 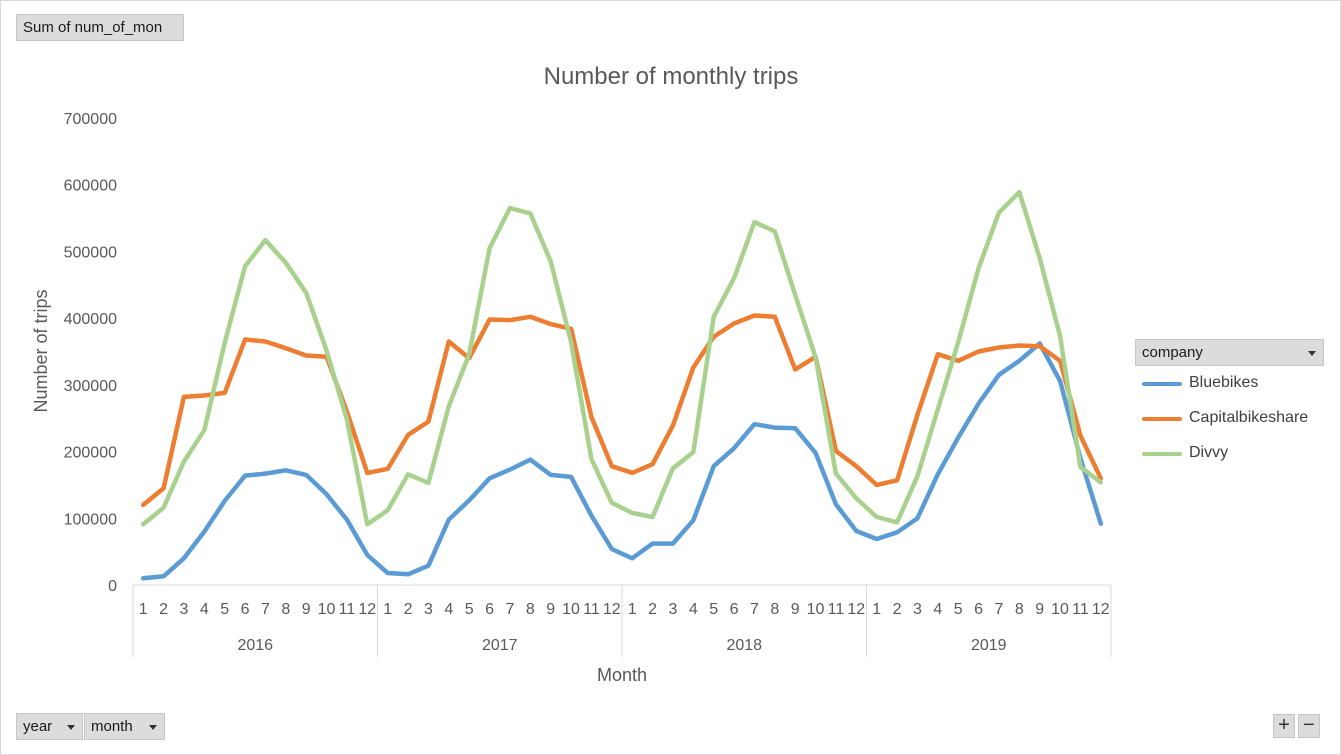 What do you see at coordinates (255, 645) in the screenshot?
I see `year-tick-label: 2016` at bounding box center [255, 645].